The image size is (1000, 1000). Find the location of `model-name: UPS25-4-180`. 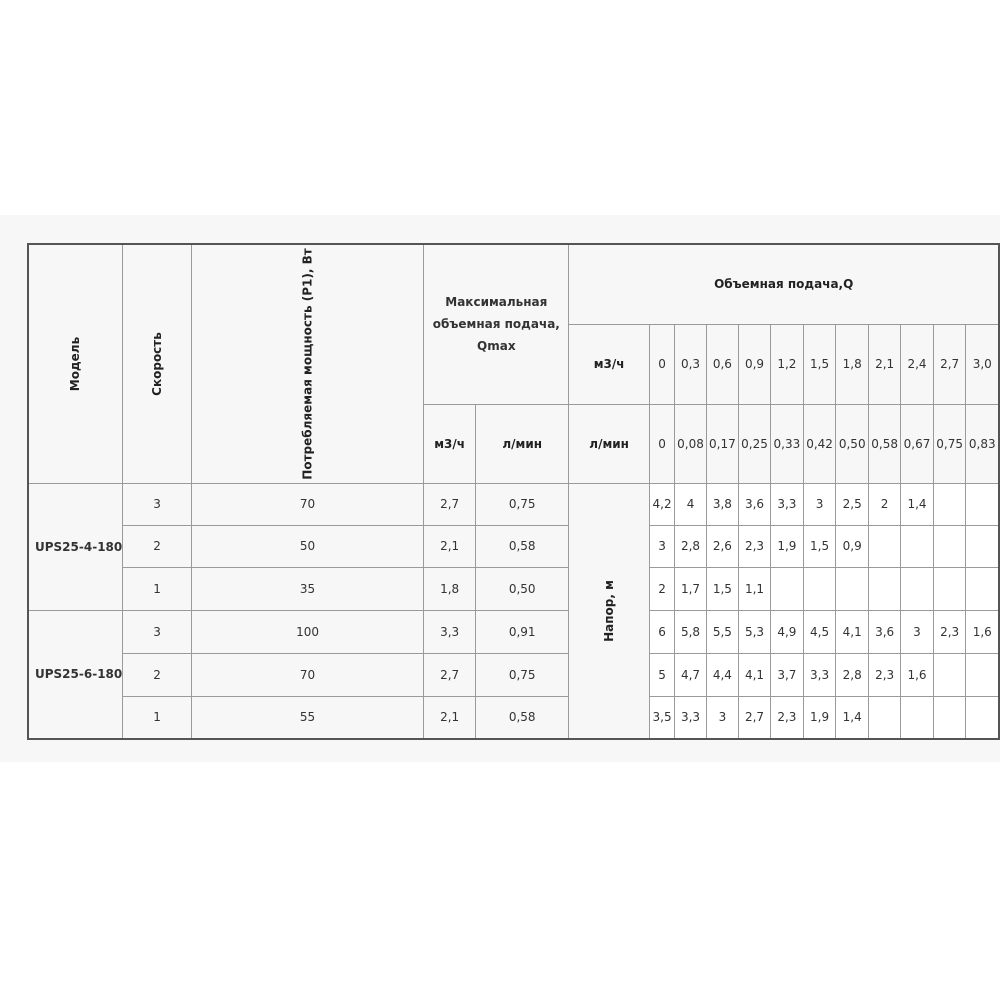

model-name: UPS25-4-180 is located at coordinates (75, 546).